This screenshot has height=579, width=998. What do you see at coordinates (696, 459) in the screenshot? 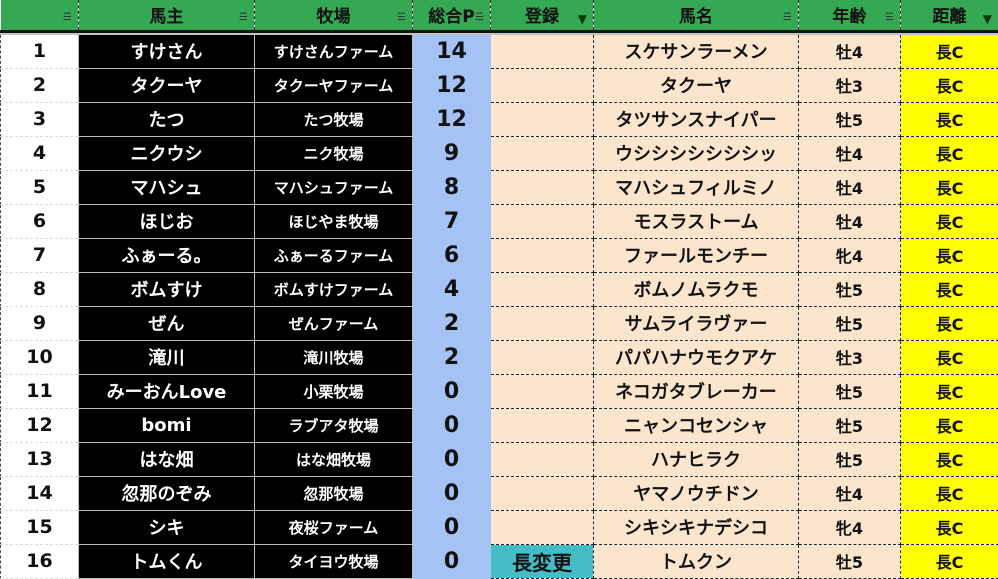
I see `cell-horse: ハナヒラク` at bounding box center [696, 459].